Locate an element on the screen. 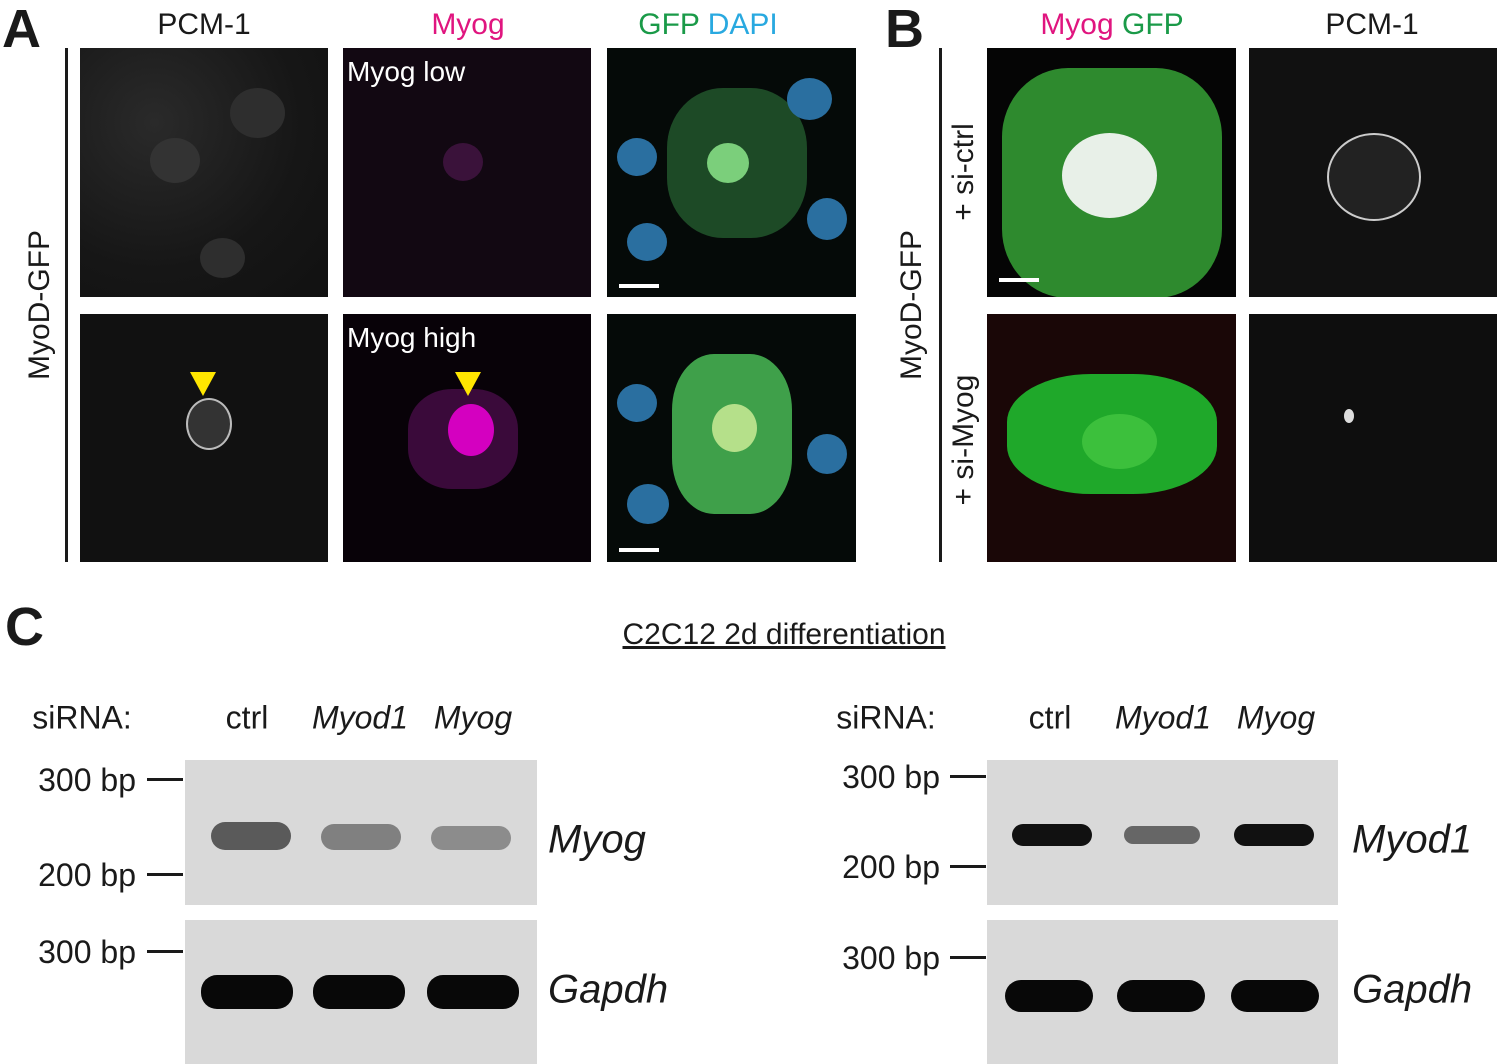 The height and width of the screenshot is (1064, 1500). condition-label: + si-Myog is located at coordinates (963, 440).